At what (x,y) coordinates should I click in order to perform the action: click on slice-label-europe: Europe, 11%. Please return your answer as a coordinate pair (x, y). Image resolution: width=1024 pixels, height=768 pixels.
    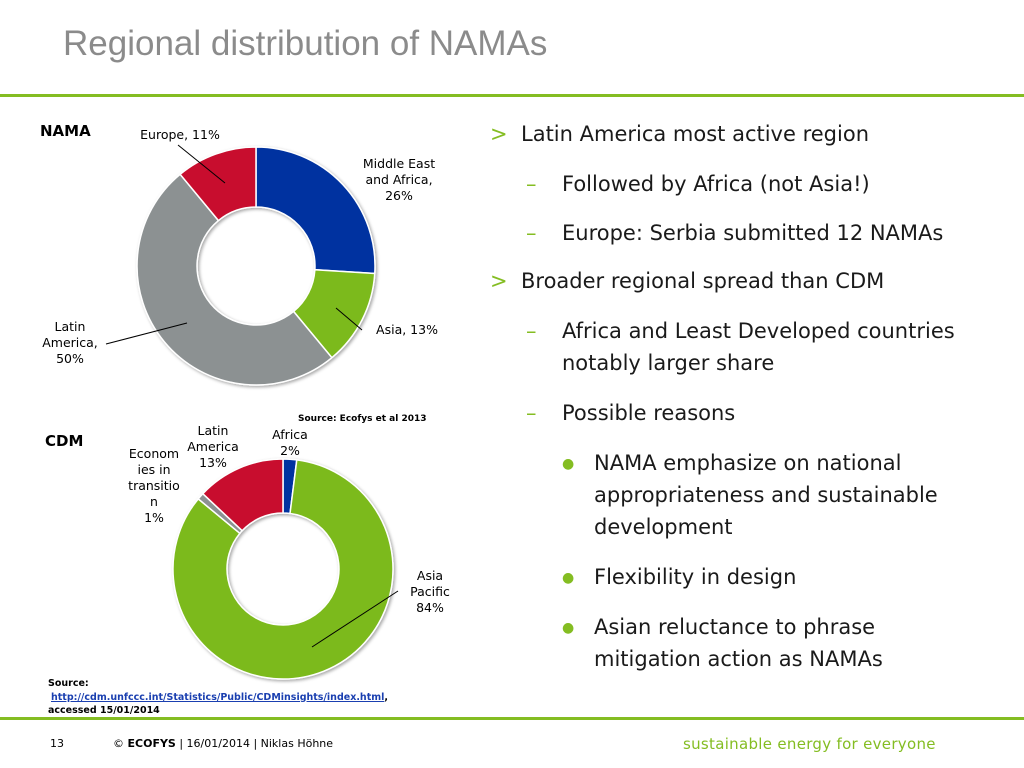
    Looking at the image, I should click on (180, 135).